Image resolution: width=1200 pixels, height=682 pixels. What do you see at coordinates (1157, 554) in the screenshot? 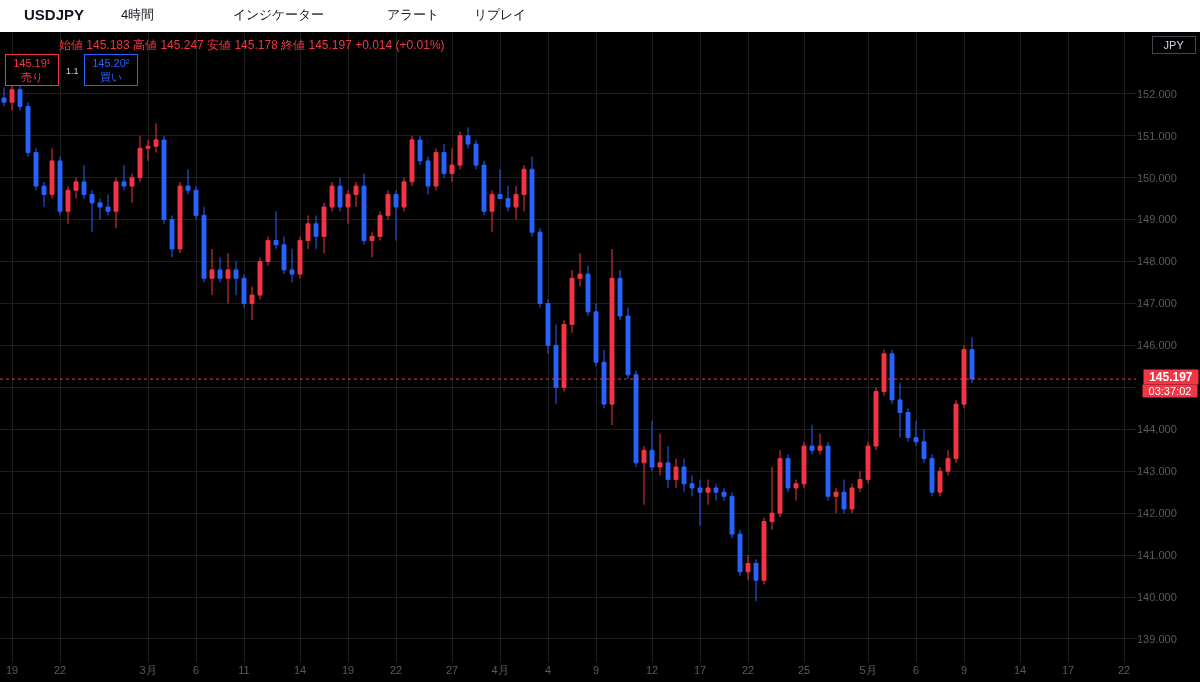
I see `y-tick-label: 141.000` at bounding box center [1157, 554].